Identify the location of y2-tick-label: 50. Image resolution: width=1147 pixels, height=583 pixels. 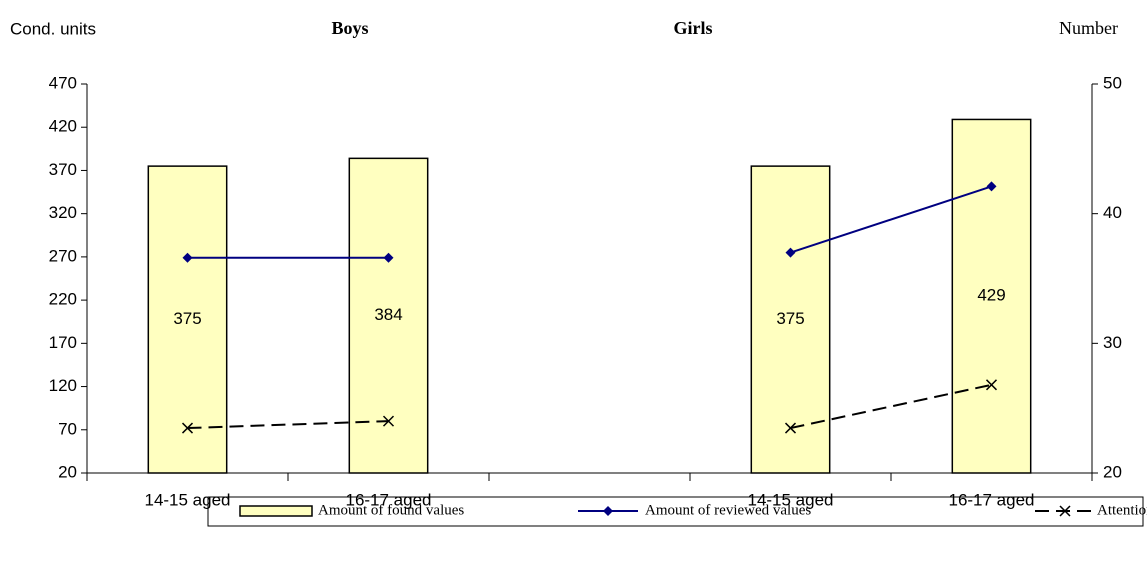
(1112, 82).